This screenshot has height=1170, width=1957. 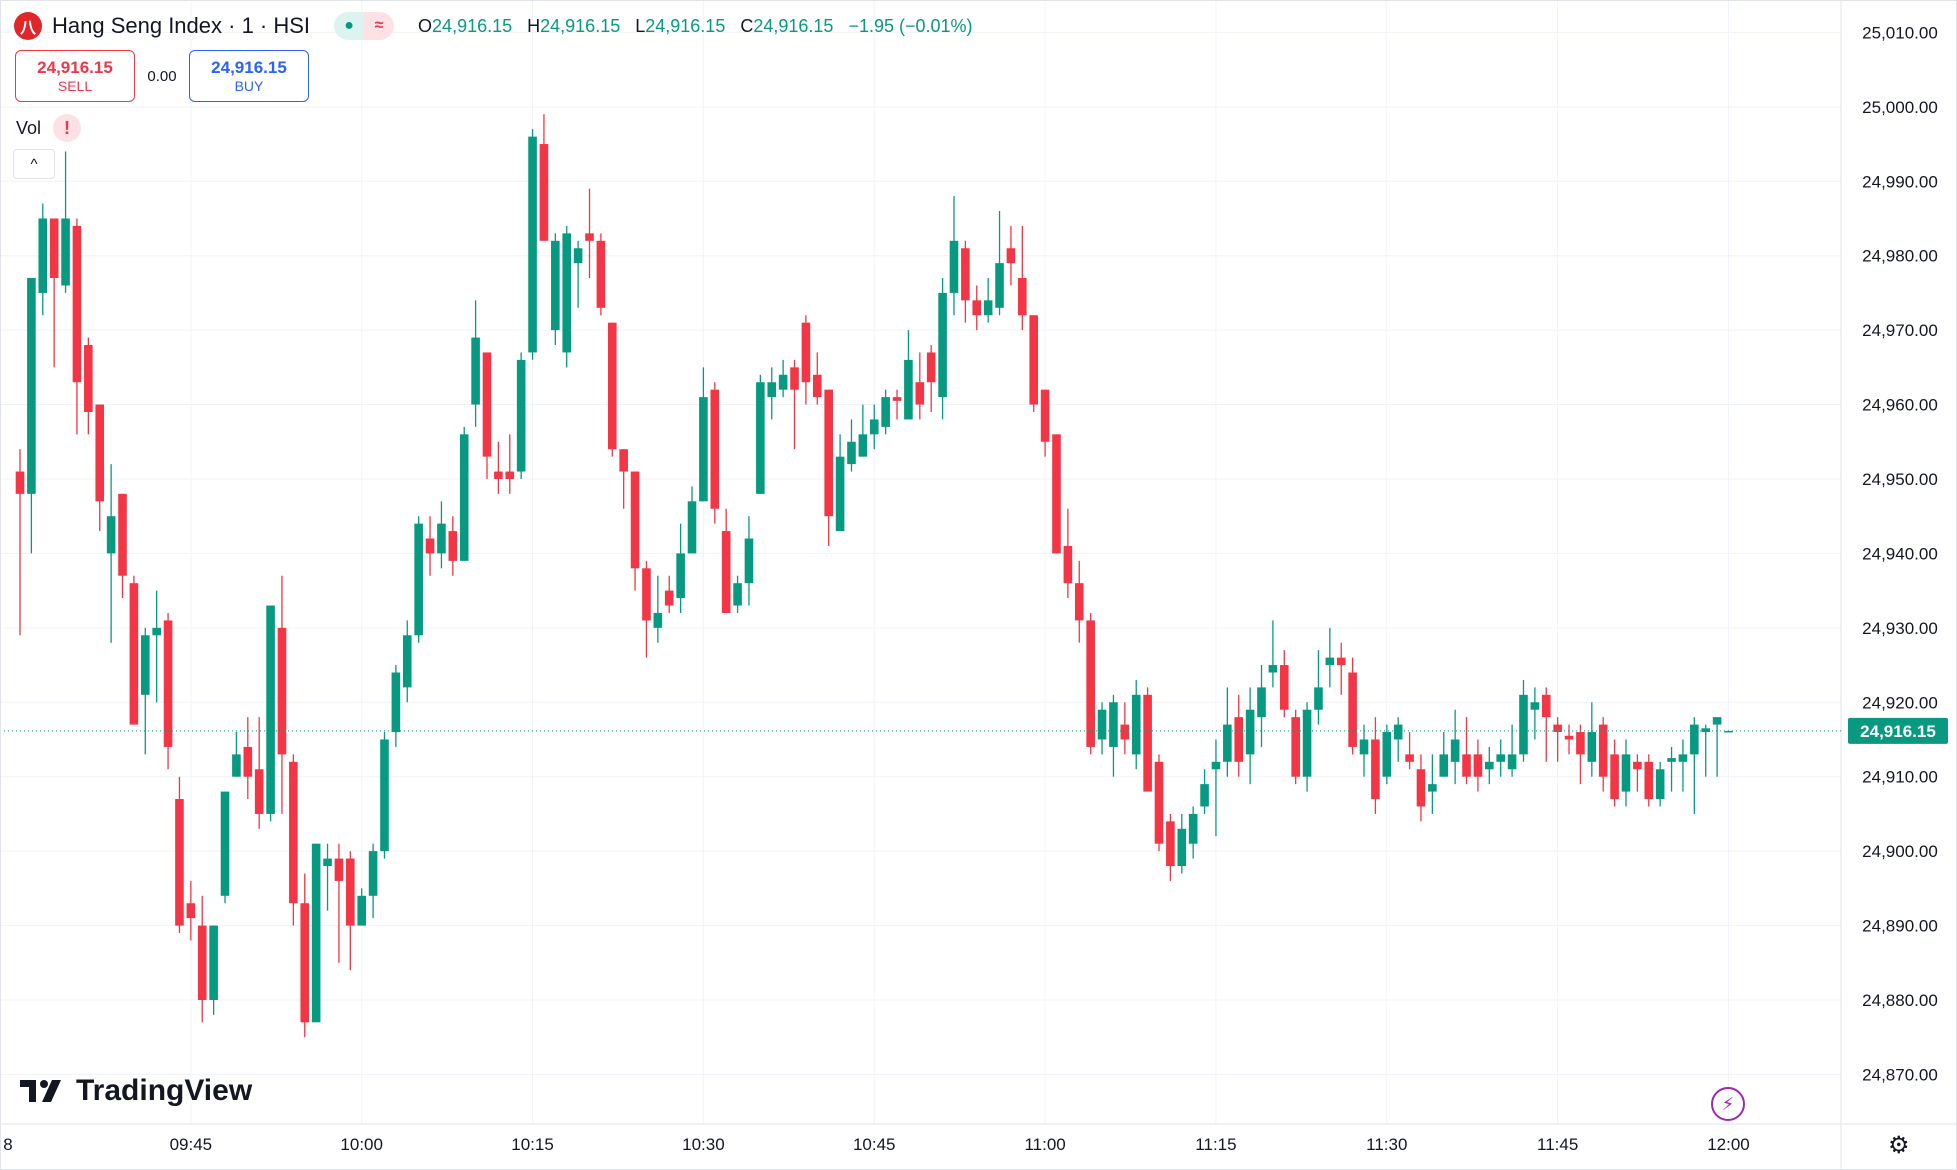 I want to click on hsi-logo-icon: 八, so click(x=28, y=26).